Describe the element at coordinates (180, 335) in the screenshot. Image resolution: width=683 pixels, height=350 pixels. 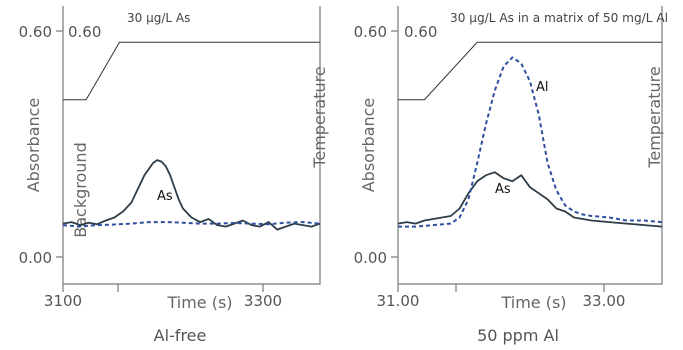
I see `panel-caption: Al-free` at that location.